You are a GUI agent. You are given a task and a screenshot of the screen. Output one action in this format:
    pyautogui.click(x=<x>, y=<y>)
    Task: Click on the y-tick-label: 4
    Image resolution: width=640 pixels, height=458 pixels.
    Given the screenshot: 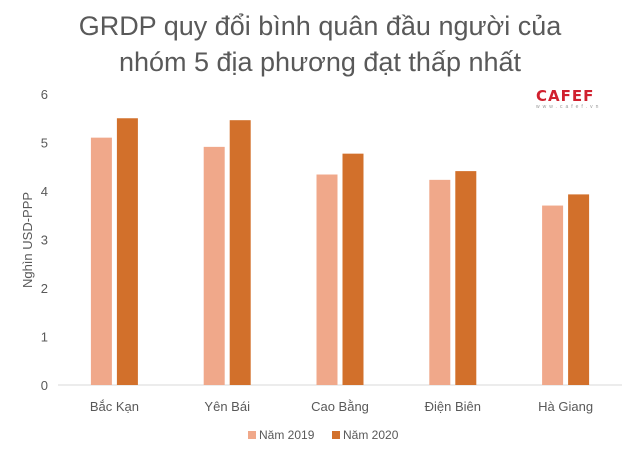 What is the action you would take?
    pyautogui.click(x=44, y=191)
    